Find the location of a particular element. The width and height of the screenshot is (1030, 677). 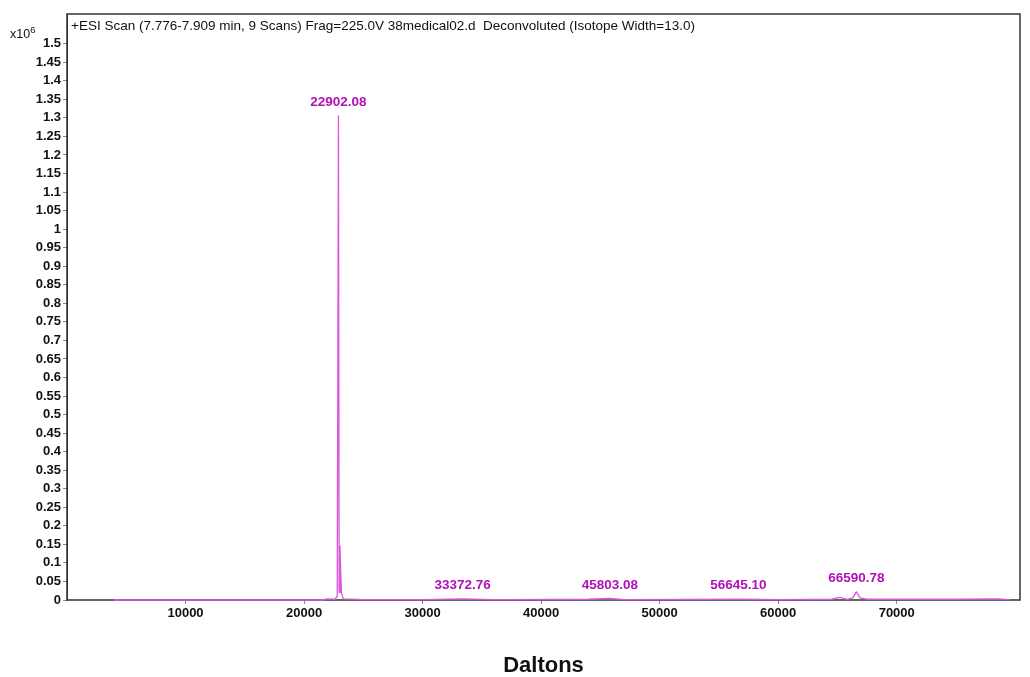

x-tick-label: 40000 is located at coordinates (541, 613).